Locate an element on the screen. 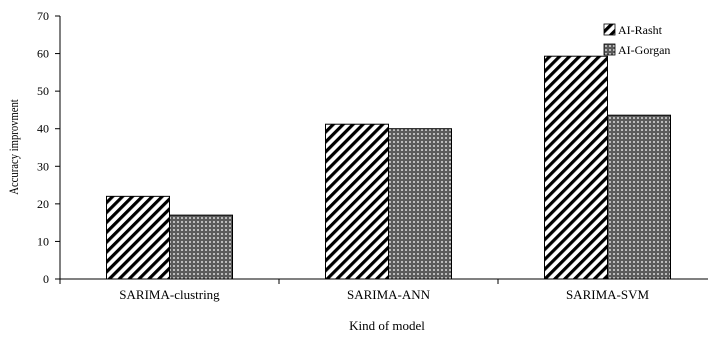 This screenshot has height=338, width=708. y-tick-label: 40 is located at coordinates (43, 129).